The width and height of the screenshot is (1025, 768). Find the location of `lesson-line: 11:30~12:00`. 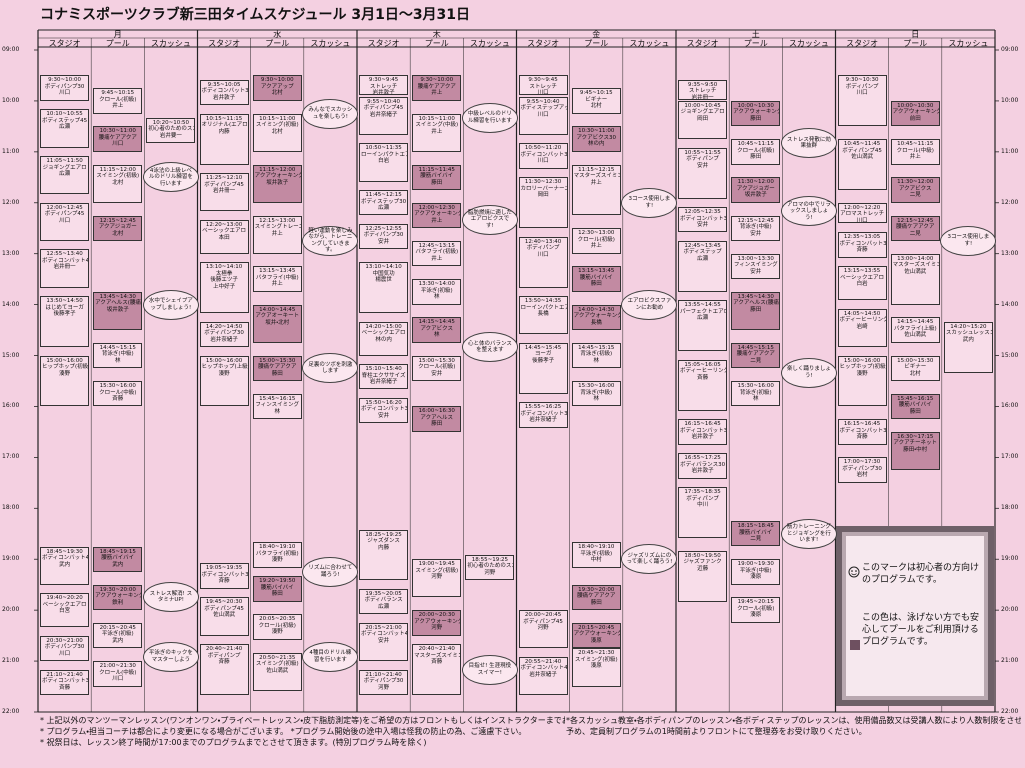

lesson-line: 11:30~12:00 is located at coordinates (915, 182).